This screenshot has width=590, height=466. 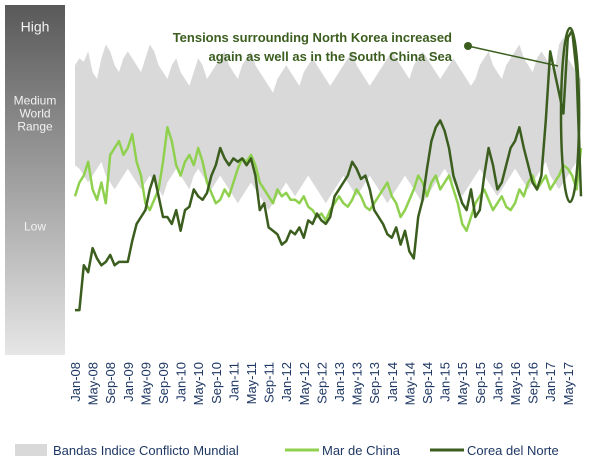 I want to click on legend-label: Mar de China, so click(x=361, y=450).